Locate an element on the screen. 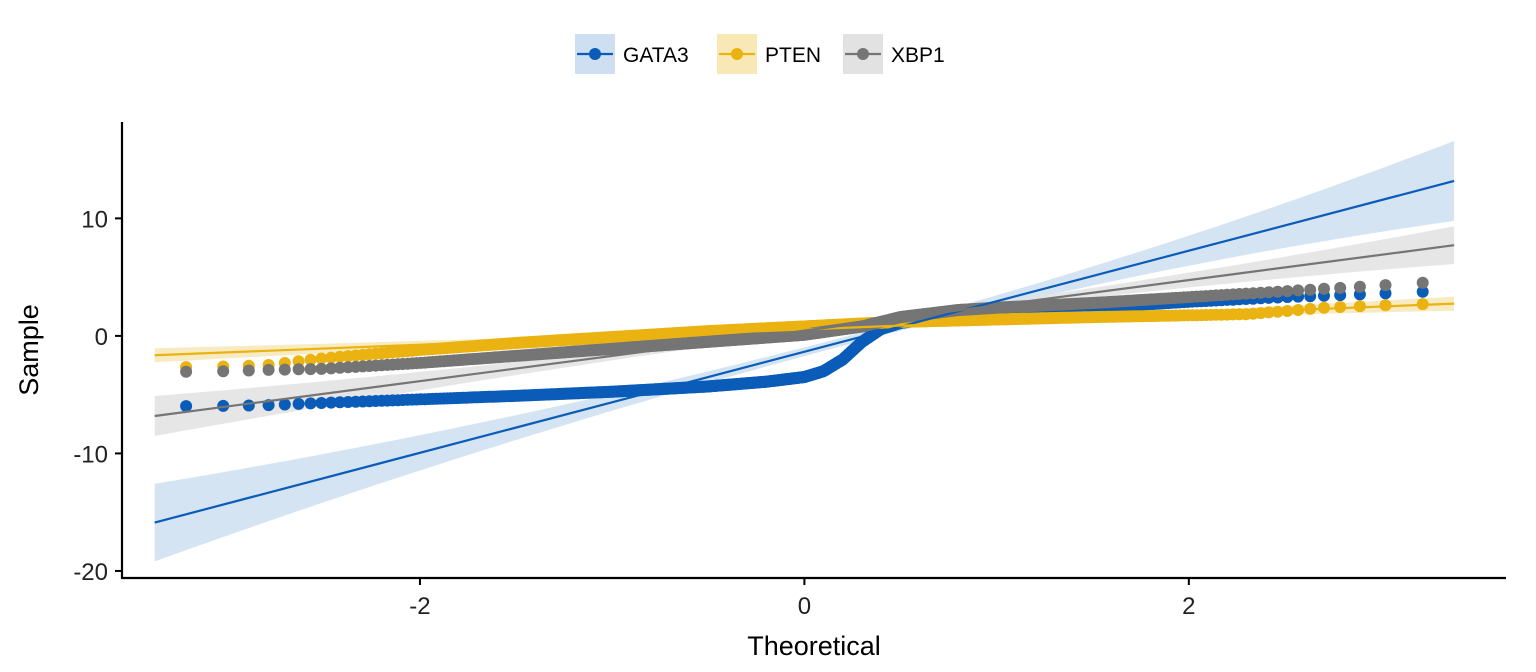 The width and height of the screenshot is (1536, 672). y-axis-title: Sample is located at coordinates (29, 350).